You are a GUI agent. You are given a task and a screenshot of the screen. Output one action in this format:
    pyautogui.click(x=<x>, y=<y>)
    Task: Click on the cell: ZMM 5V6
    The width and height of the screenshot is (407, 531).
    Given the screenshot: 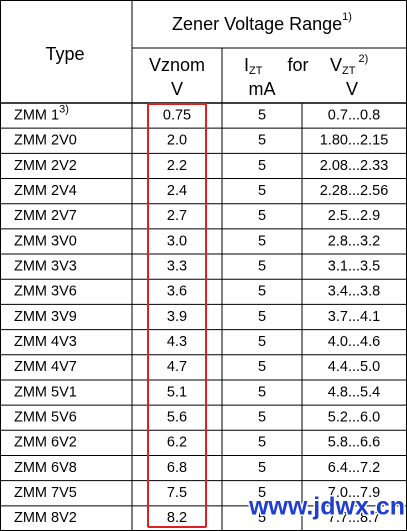 What is the action you would take?
    pyautogui.click(x=45, y=418)
    